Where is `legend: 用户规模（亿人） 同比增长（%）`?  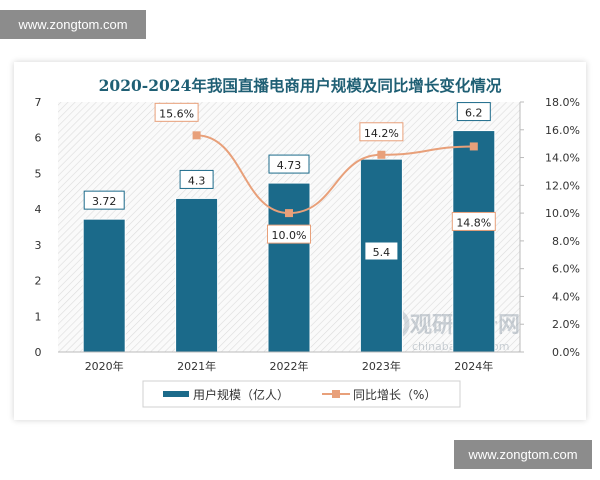 legend: 用户规模（亿人） 同比增长（%） is located at coordinates (301, 394).